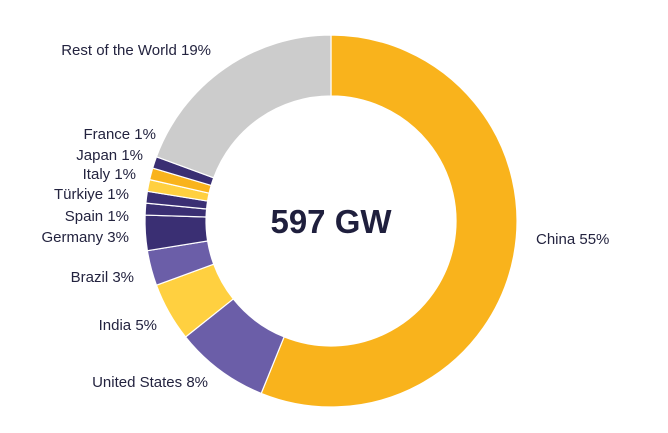  What do you see at coordinates (150, 382) in the screenshot?
I see `slice-label-1: United States 8%` at bounding box center [150, 382].